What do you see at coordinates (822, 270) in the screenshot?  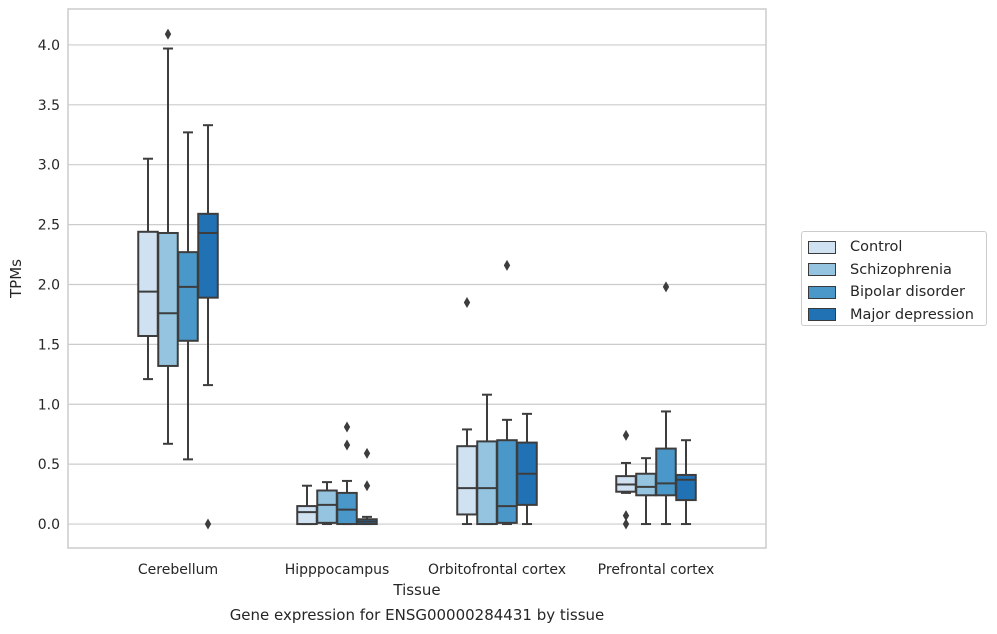 I see `legend-swatch-schizophrenia` at bounding box center [822, 270].